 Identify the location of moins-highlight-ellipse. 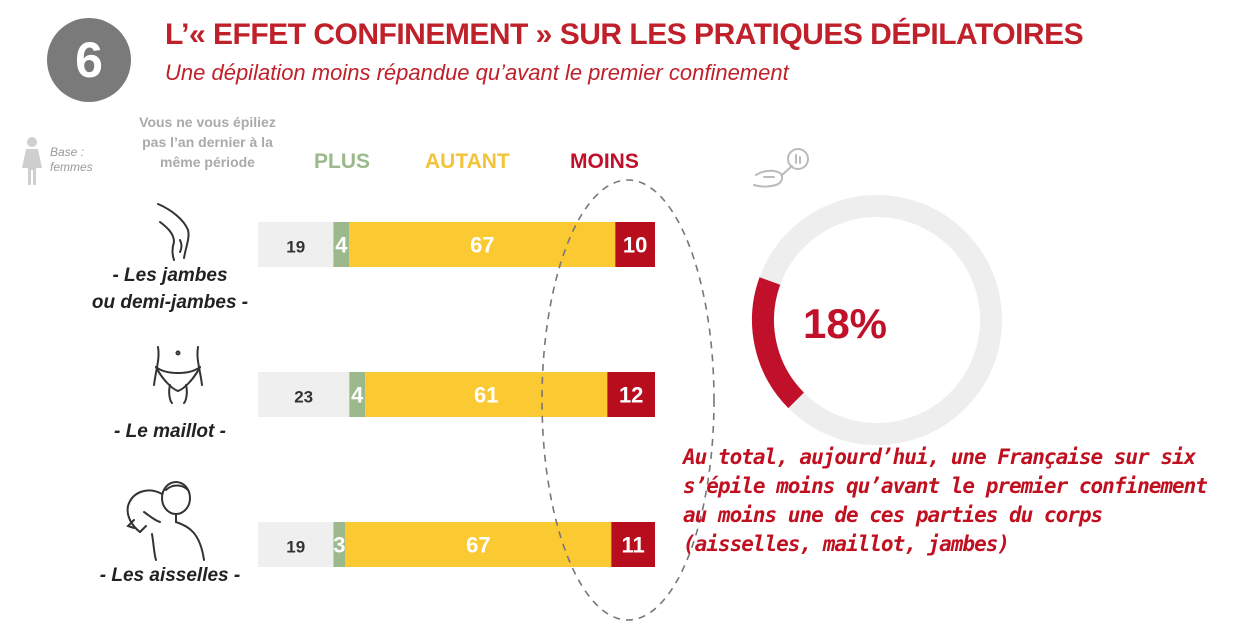
(628, 400).